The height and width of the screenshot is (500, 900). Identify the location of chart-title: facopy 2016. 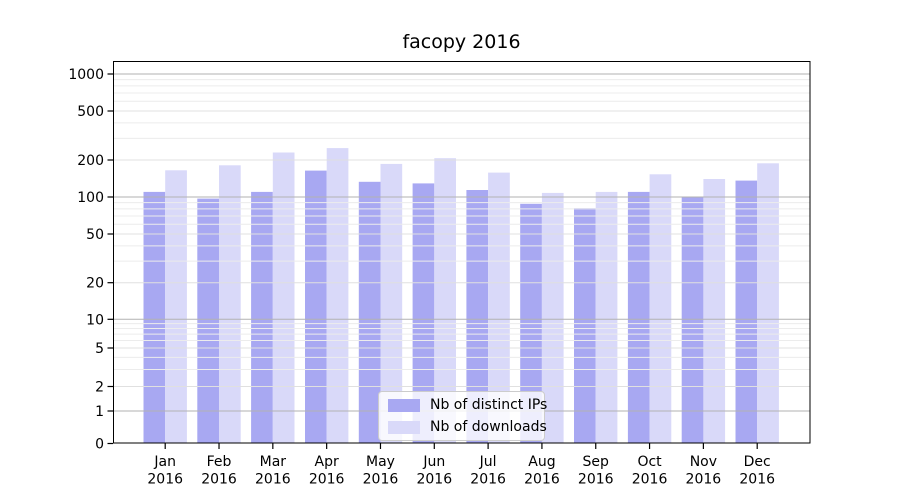
(461, 42).